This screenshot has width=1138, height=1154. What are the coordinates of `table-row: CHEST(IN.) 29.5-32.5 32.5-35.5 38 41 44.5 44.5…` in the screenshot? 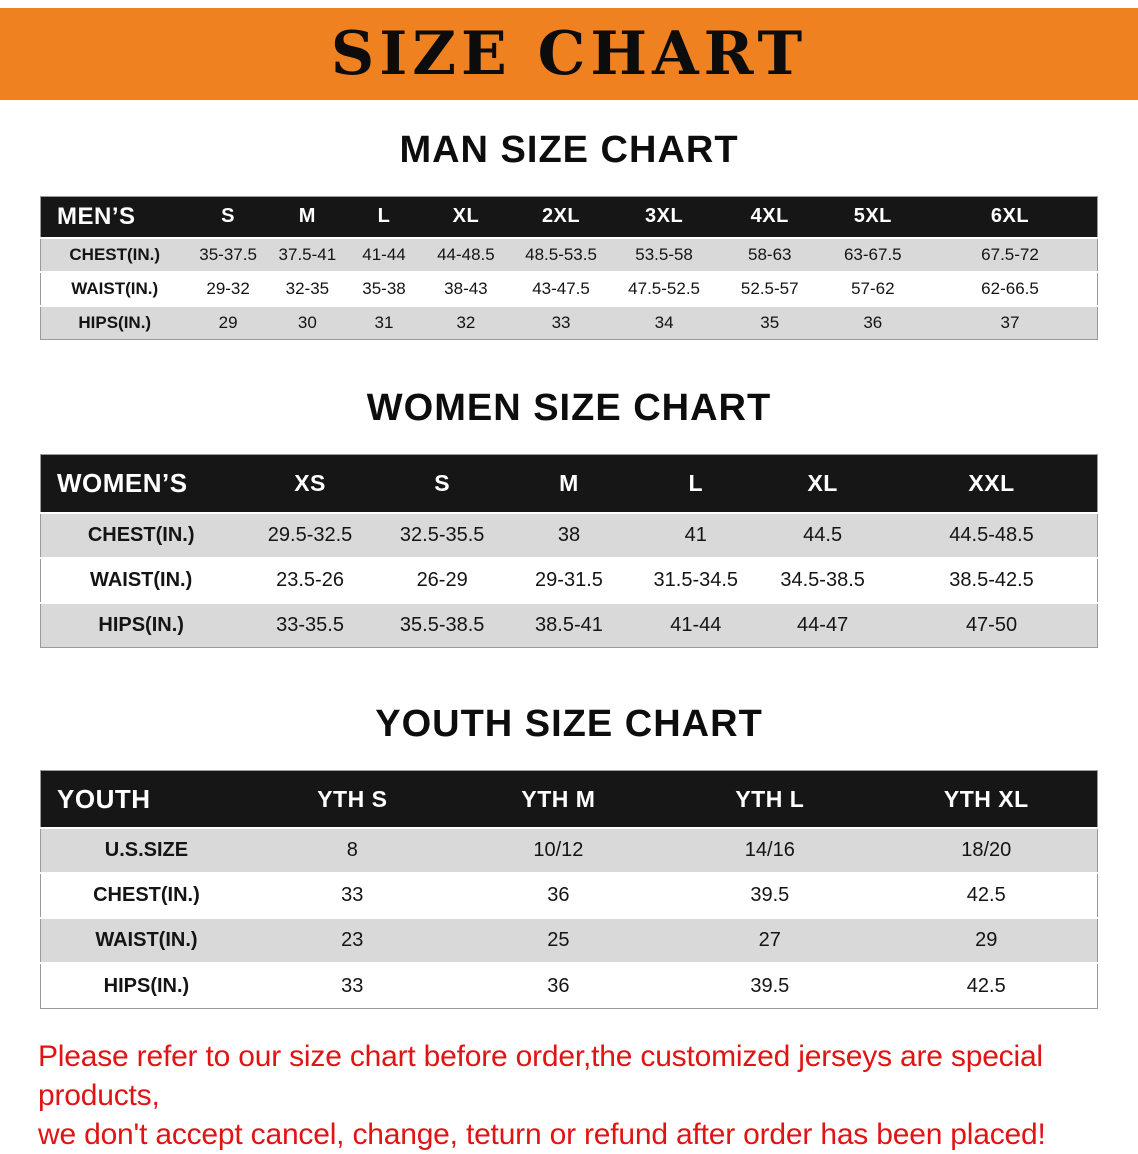 It's located at (569, 535).